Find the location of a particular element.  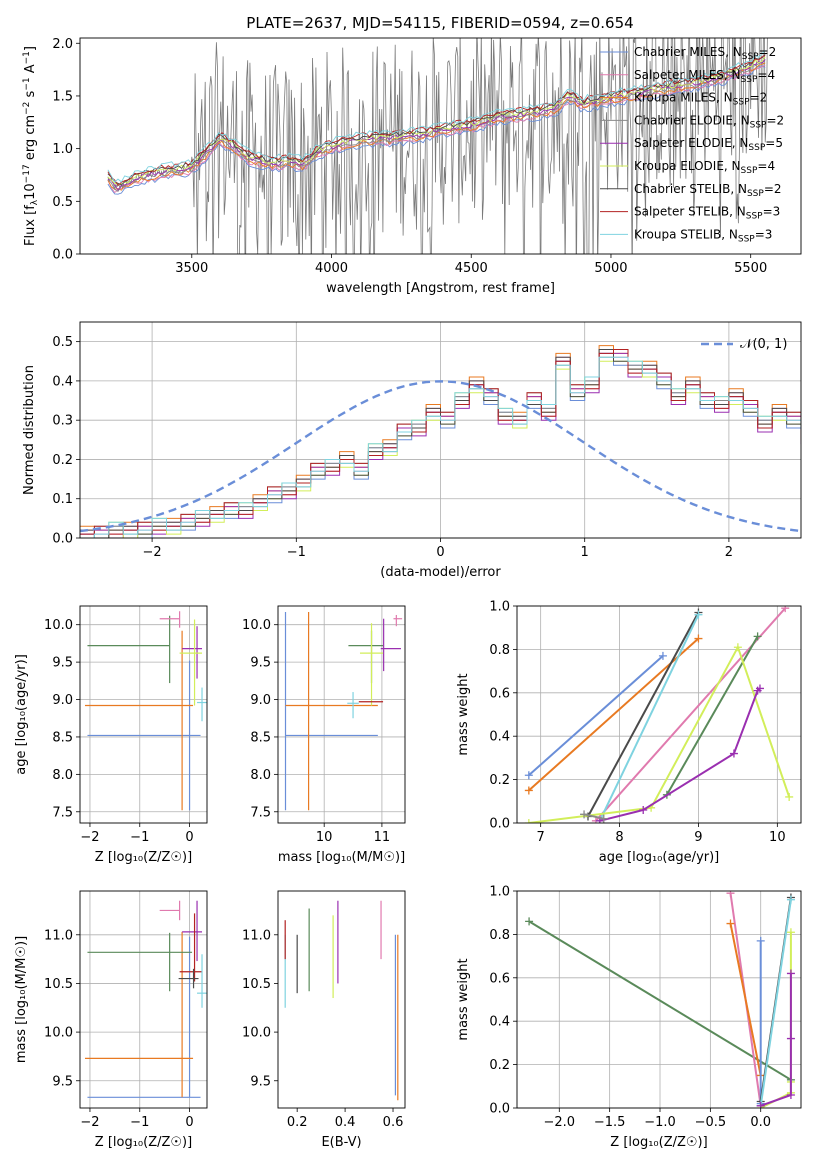

x-axis-label: mass [log₁₀(M/M☉)] is located at coordinates (341, 857).